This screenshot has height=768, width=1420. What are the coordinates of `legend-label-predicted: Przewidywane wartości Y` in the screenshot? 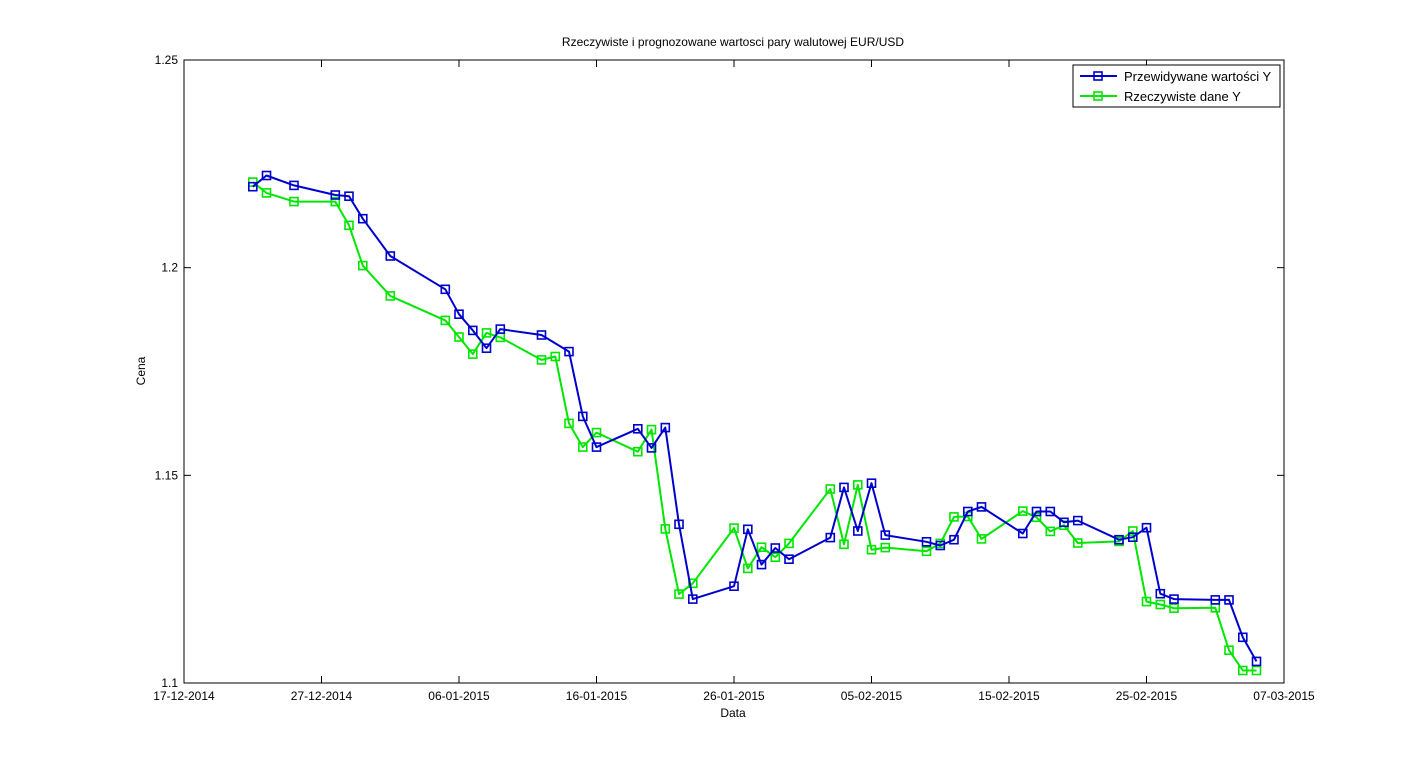 It's located at (1197, 76).